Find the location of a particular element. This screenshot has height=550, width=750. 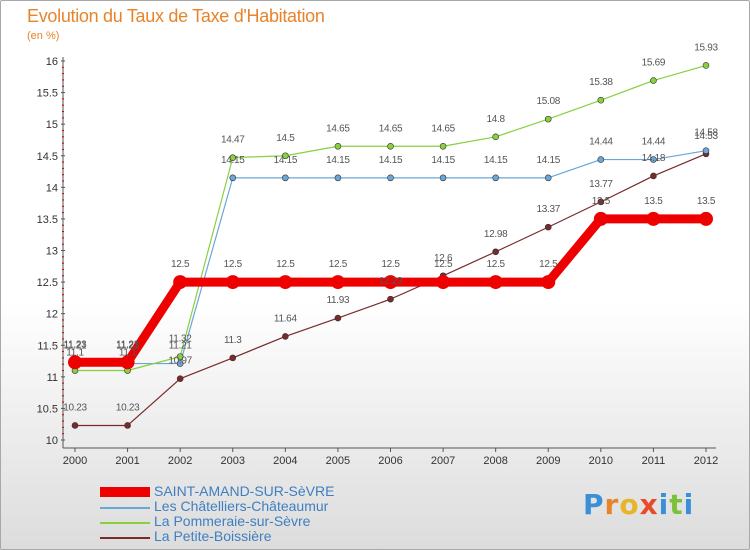

x-tick-label: 2011 is located at coordinates (654, 461).